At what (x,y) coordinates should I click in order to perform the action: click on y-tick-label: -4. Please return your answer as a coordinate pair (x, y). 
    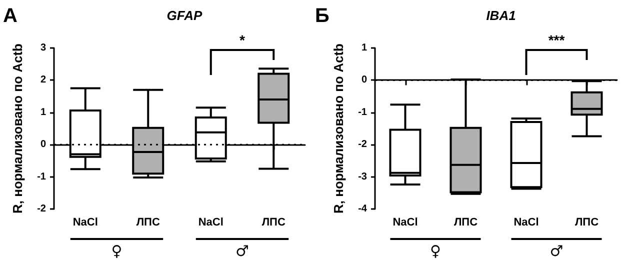
    Looking at the image, I should click on (363, 209).